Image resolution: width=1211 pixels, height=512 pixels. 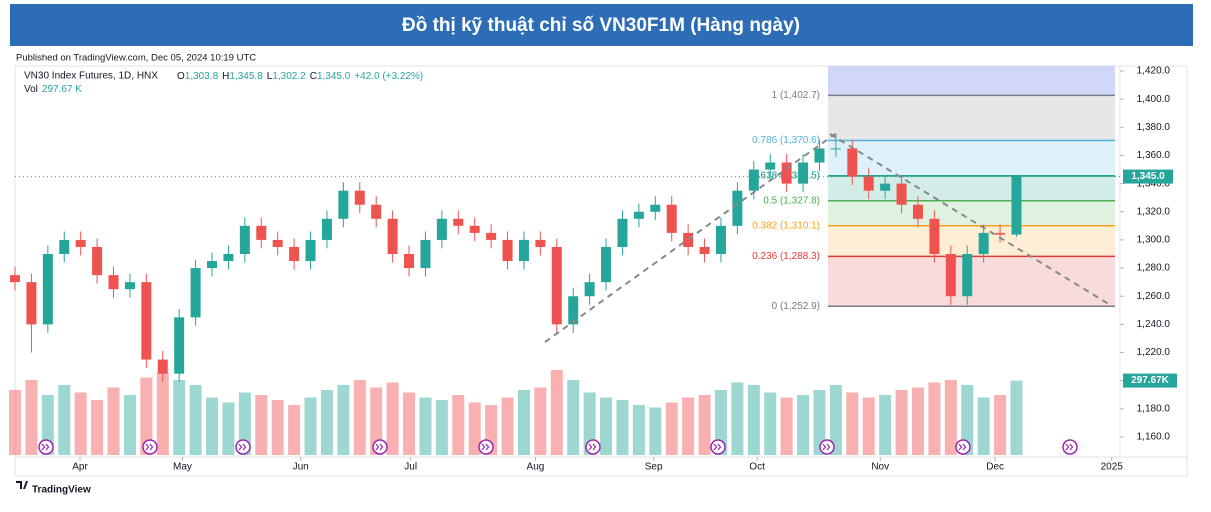 I want to click on x-tick-label: Jun, so click(x=301, y=467).